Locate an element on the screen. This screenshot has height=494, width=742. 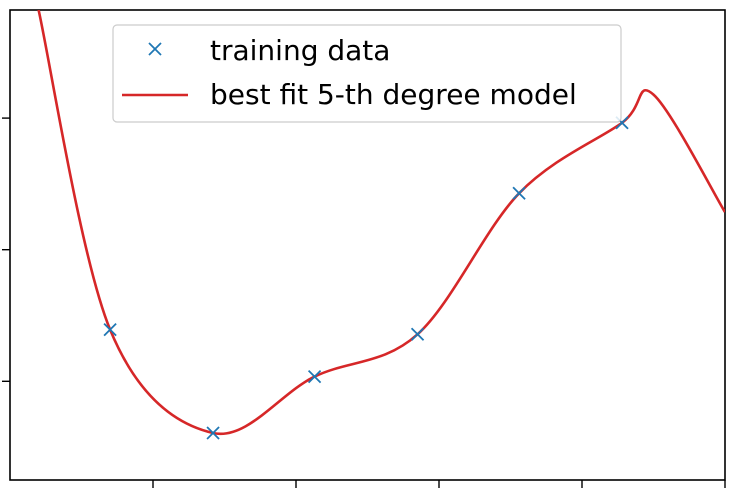
legend: training data best fit 5-th degree model is located at coordinates (367, 73).